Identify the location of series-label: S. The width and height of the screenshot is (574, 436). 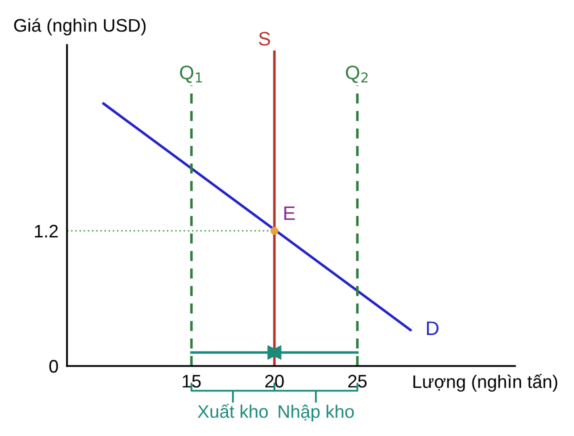
(264, 39).